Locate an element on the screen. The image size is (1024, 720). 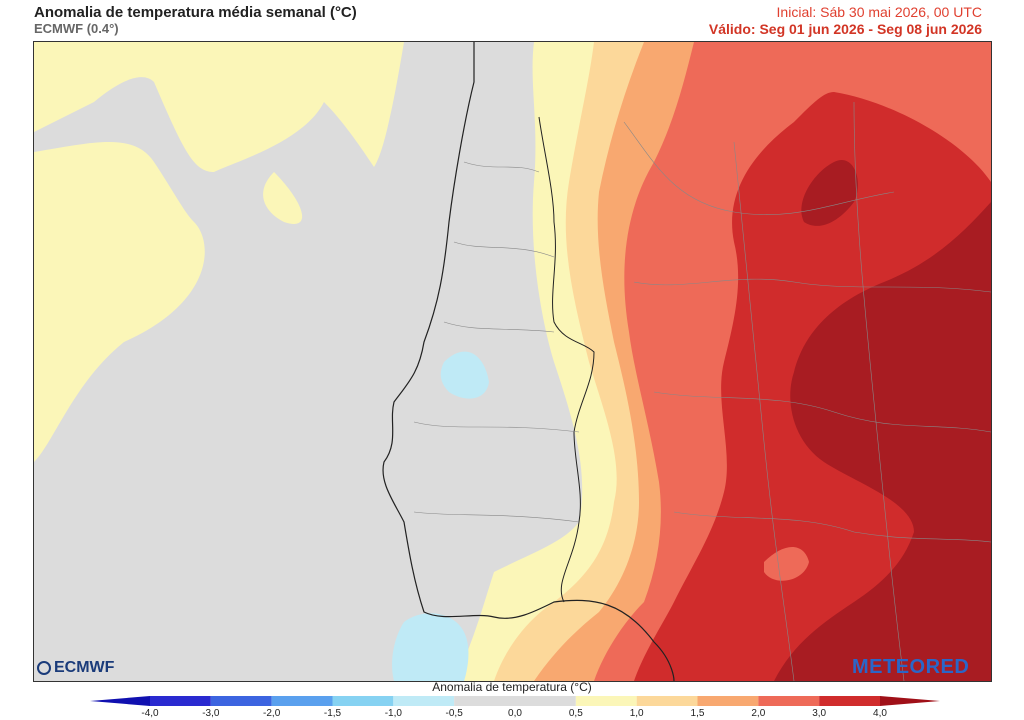
colorbar is located at coordinates (515, 701).